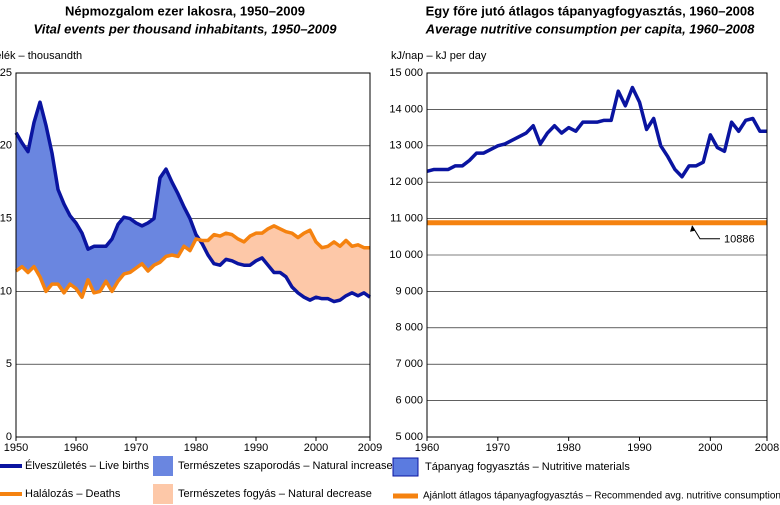 This screenshot has height=505, width=780. Describe the element at coordinates (16, 448) in the screenshot. I see `x-tick-label: 1950` at that location.